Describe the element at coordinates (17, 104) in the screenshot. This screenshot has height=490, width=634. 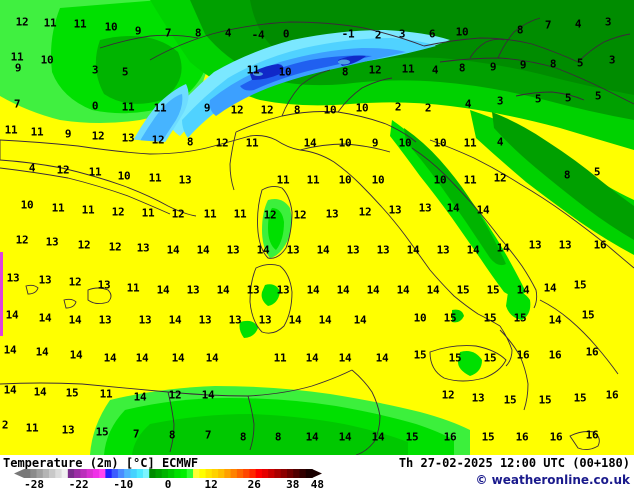
I see `temperature-value: 7` at that location.